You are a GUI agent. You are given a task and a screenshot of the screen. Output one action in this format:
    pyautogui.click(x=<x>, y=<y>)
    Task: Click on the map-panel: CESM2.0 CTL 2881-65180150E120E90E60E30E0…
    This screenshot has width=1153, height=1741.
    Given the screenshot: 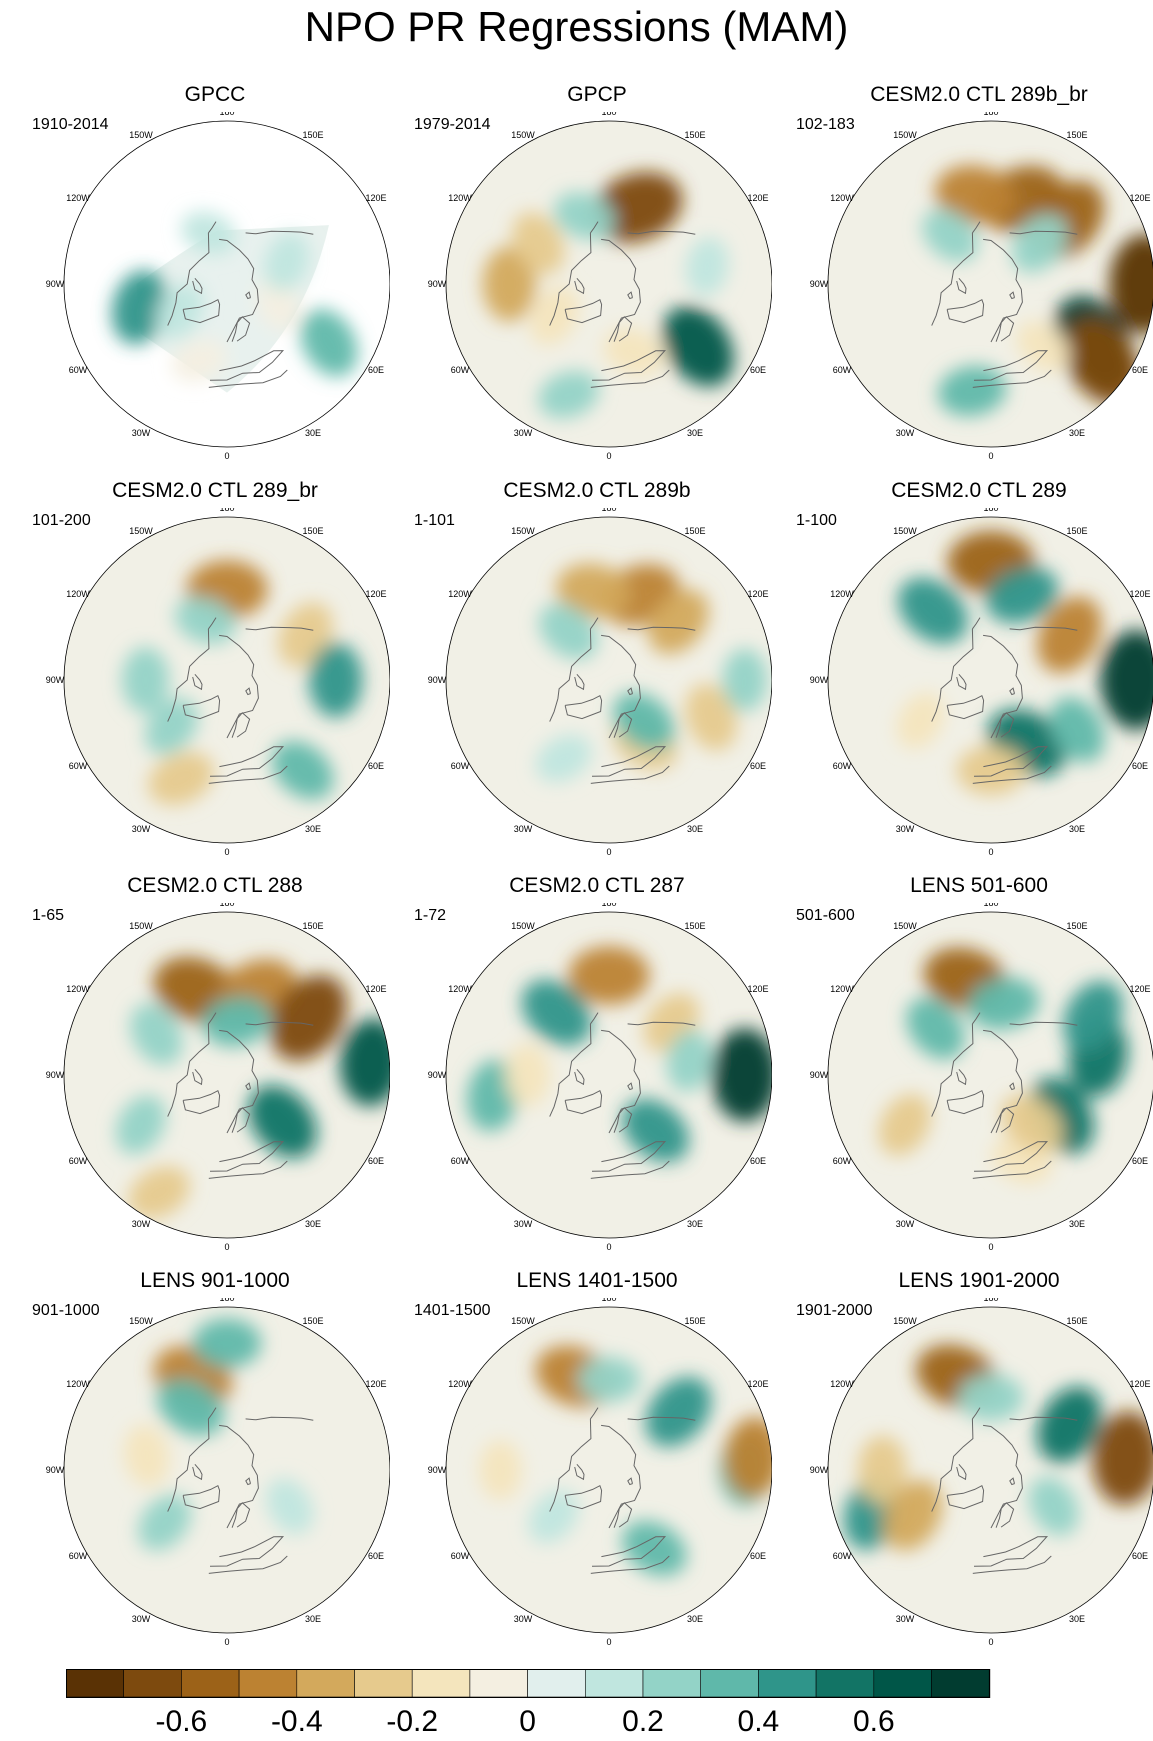 What is the action you would take?
    pyautogui.click(x=215, y=1068)
    